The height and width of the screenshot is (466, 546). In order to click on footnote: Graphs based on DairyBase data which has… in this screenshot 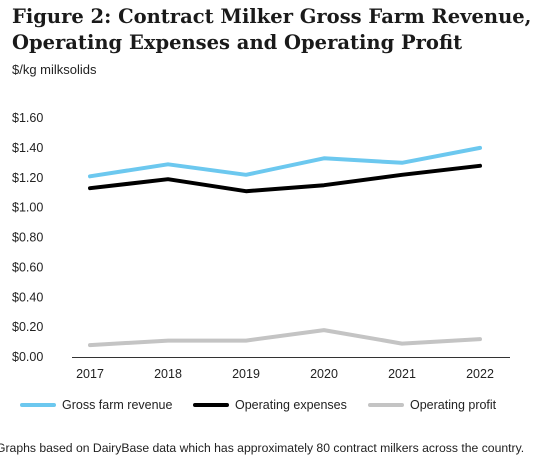, I will do `click(262, 448)`.